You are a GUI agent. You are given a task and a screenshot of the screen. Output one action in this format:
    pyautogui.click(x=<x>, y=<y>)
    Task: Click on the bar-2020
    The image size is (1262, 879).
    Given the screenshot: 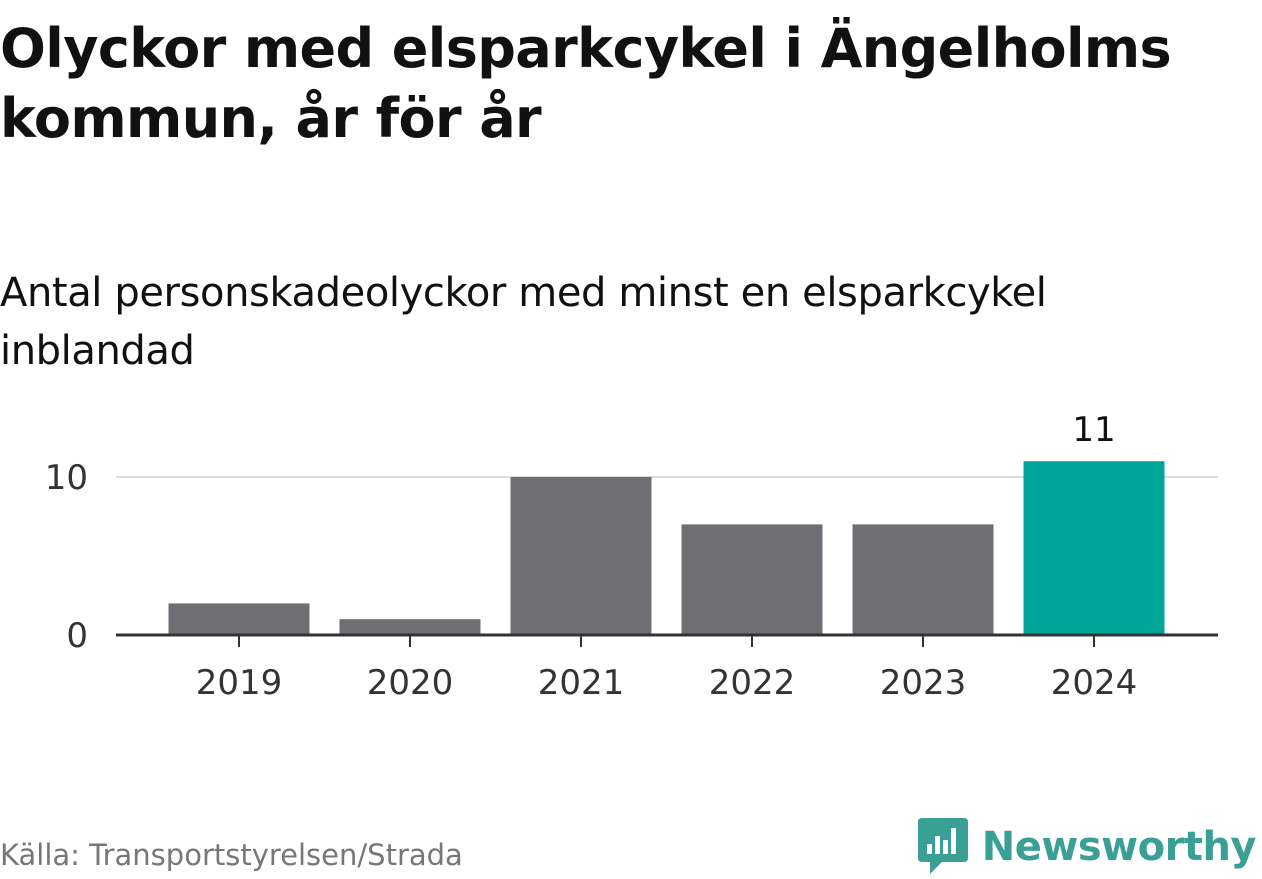 What is the action you would take?
    pyautogui.click(x=410, y=627)
    